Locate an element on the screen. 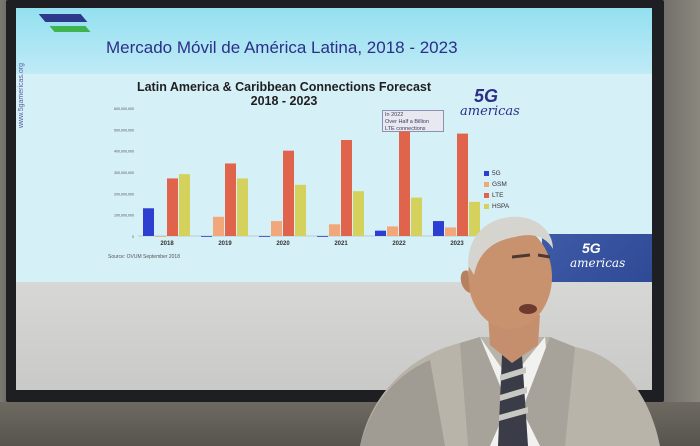 The image size is (700, 446). bar-hspa-2023 is located at coordinates (474, 218).